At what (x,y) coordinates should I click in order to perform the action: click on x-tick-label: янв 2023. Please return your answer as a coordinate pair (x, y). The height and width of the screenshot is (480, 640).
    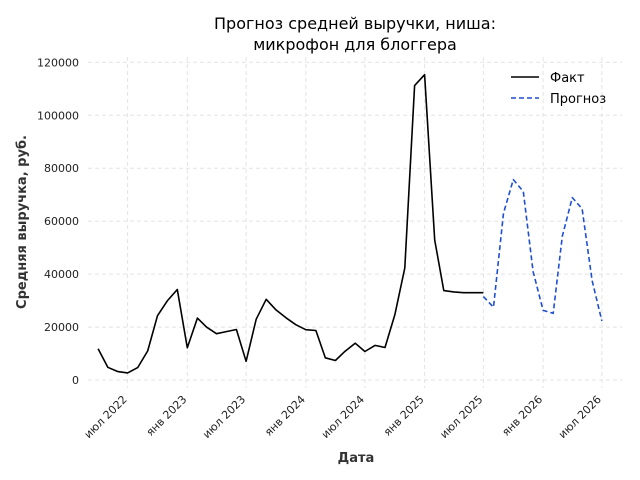
    Looking at the image, I should click on (167, 416).